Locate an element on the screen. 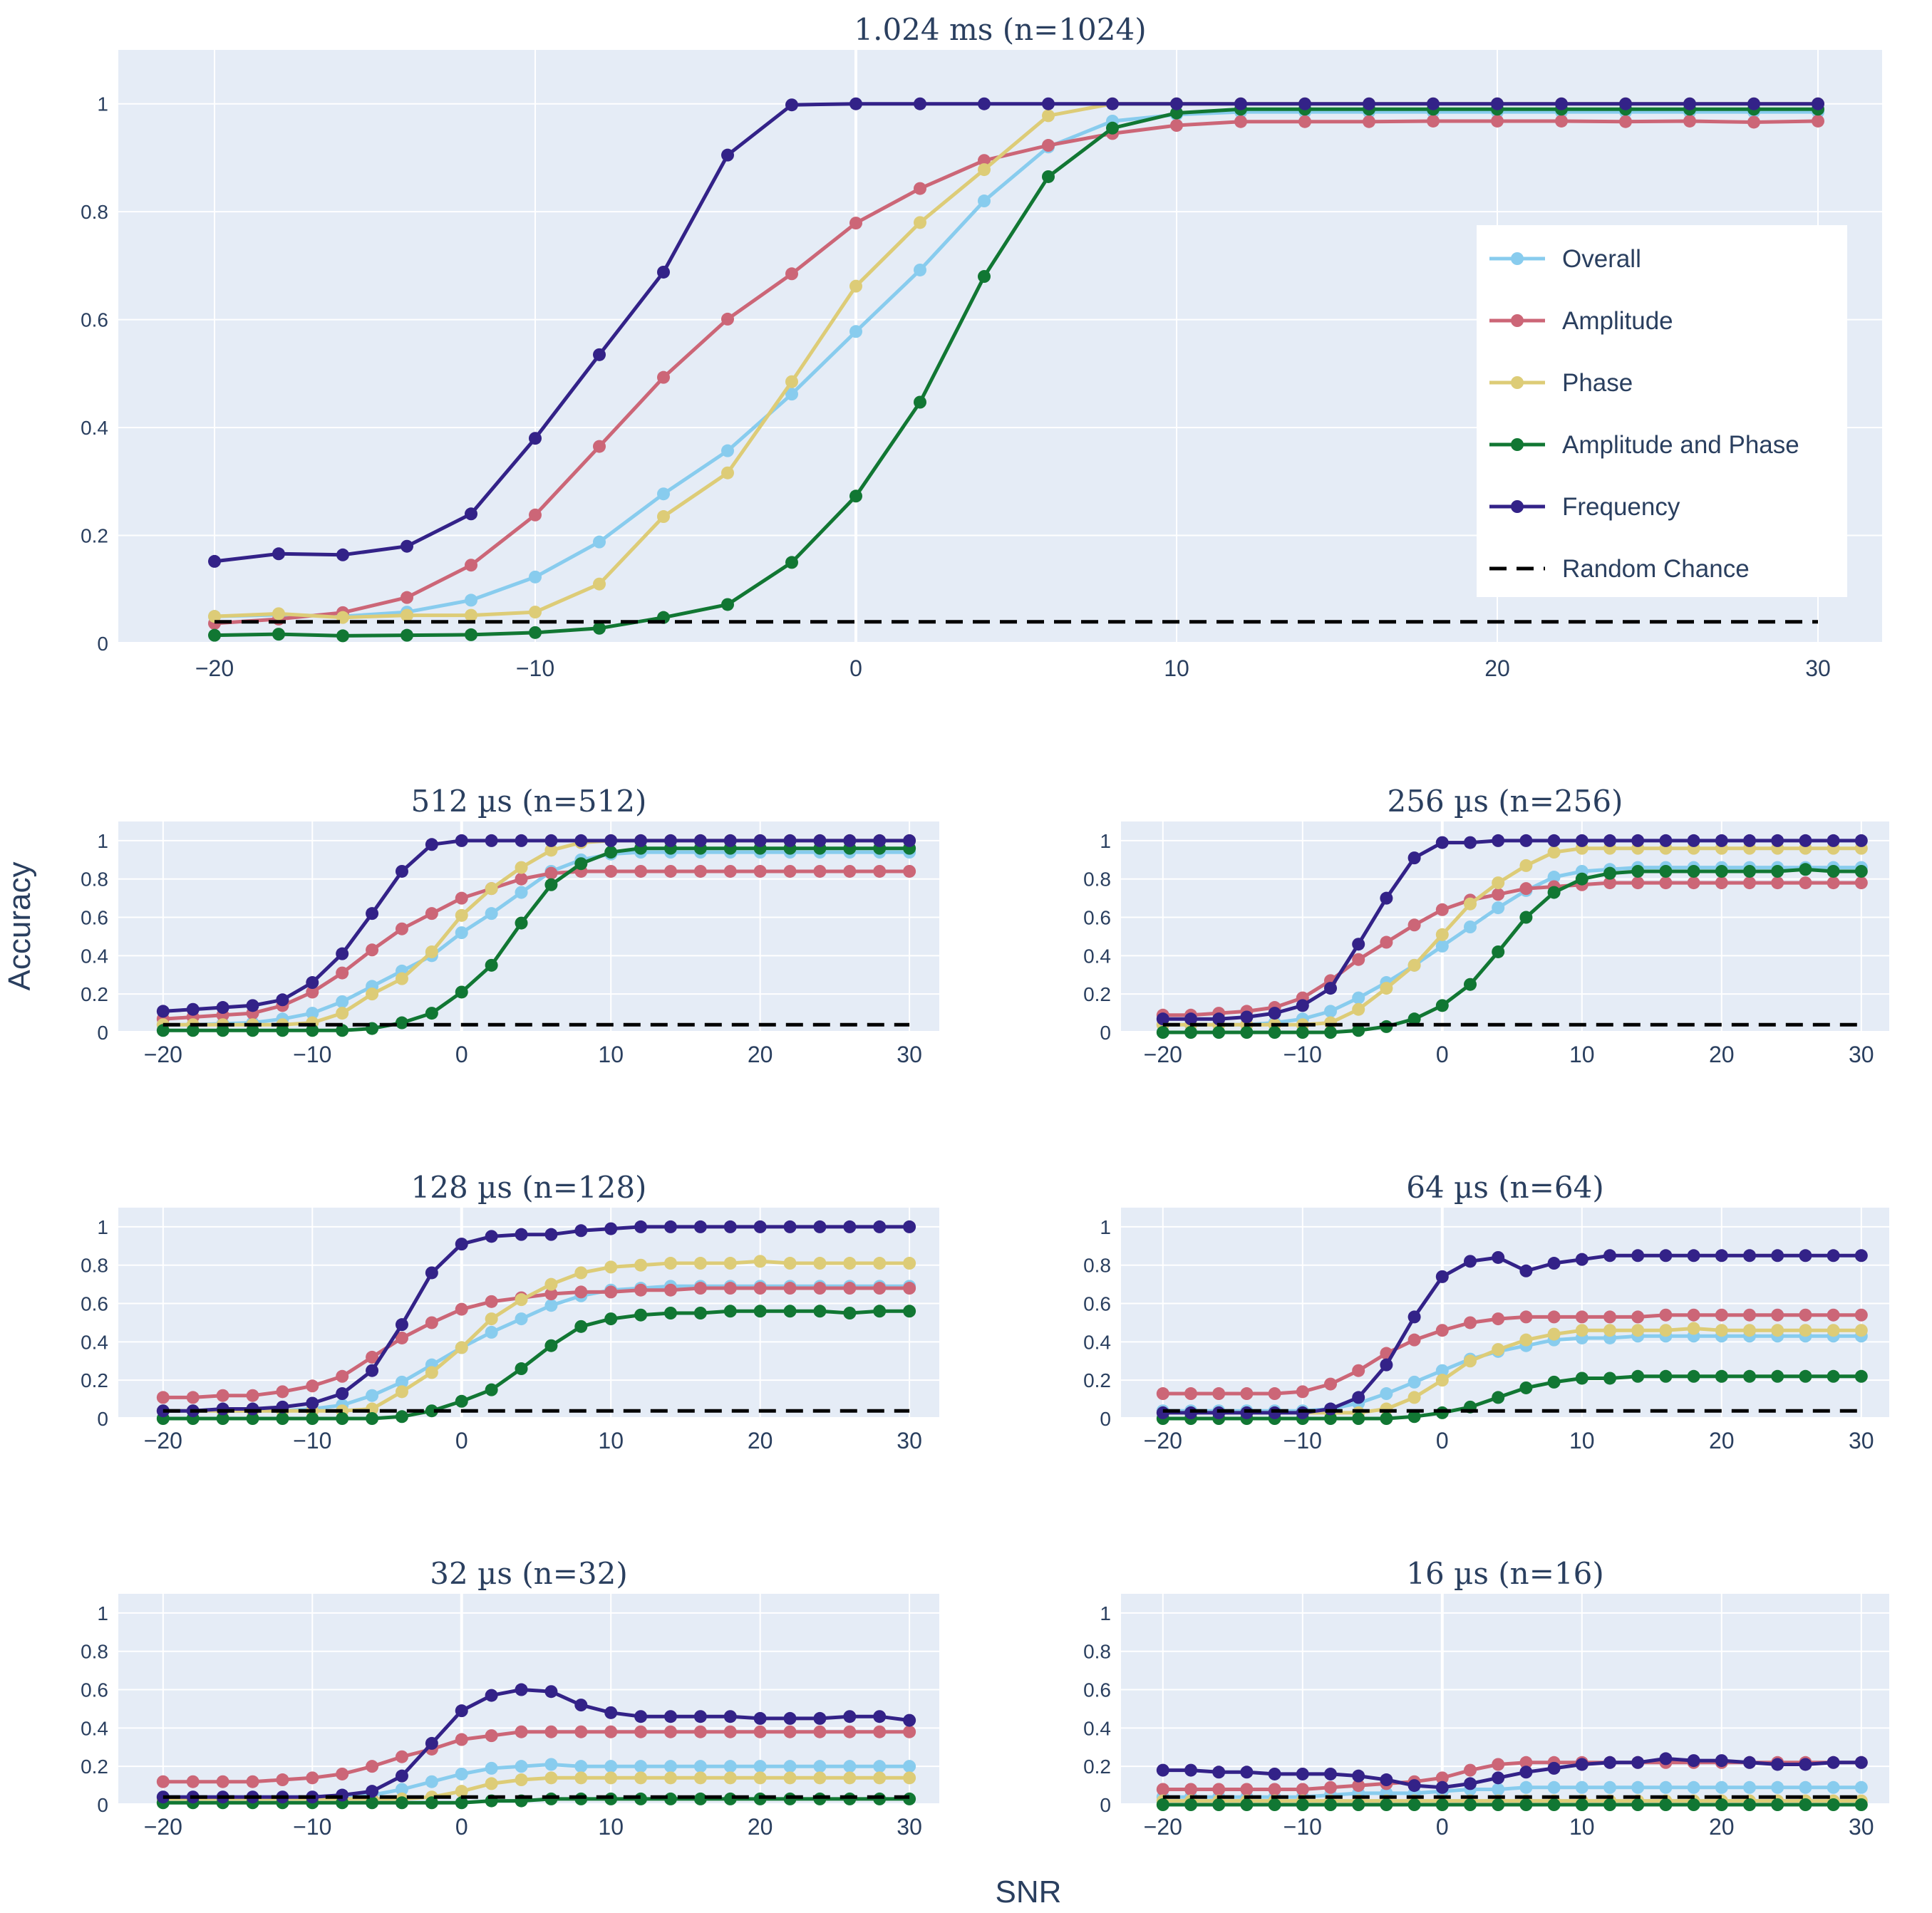 This screenshot has width=1932, height=1913. plot-area is located at coordinates (528, 1699).